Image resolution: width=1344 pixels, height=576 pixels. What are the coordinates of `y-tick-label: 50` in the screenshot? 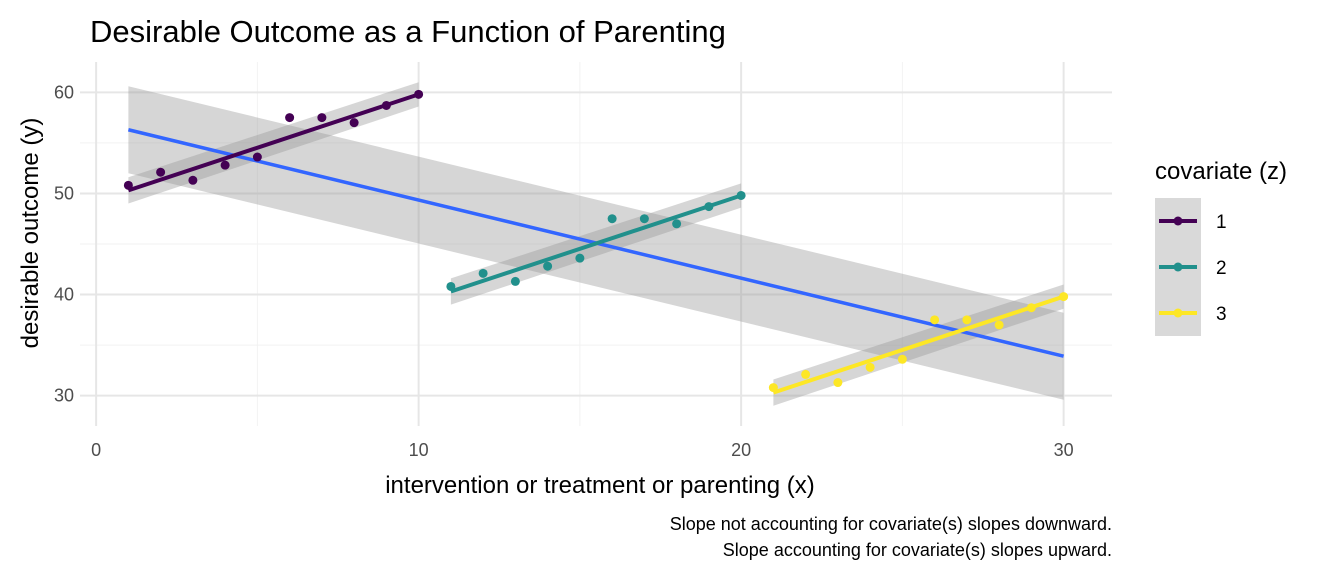 It's located at (64, 193).